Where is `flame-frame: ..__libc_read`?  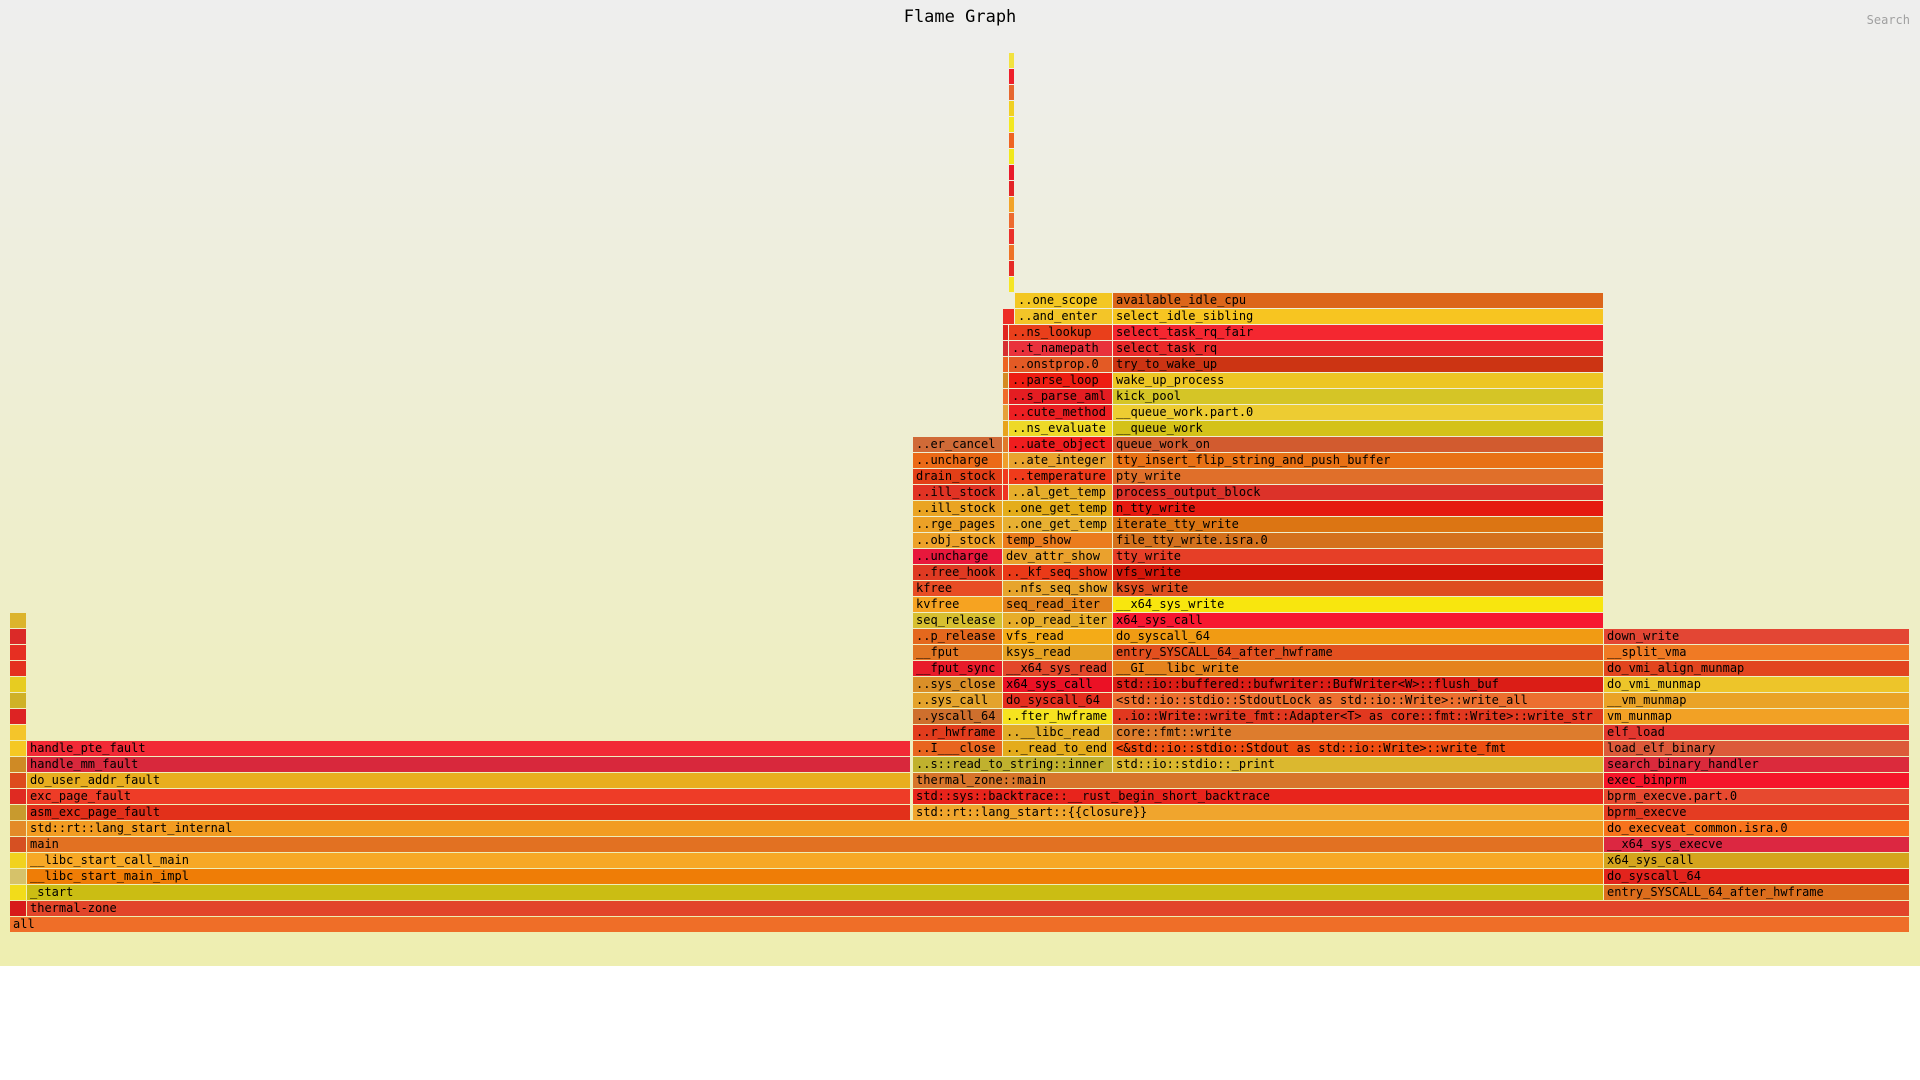 flame-frame: ..__libc_read is located at coordinates (1057, 732).